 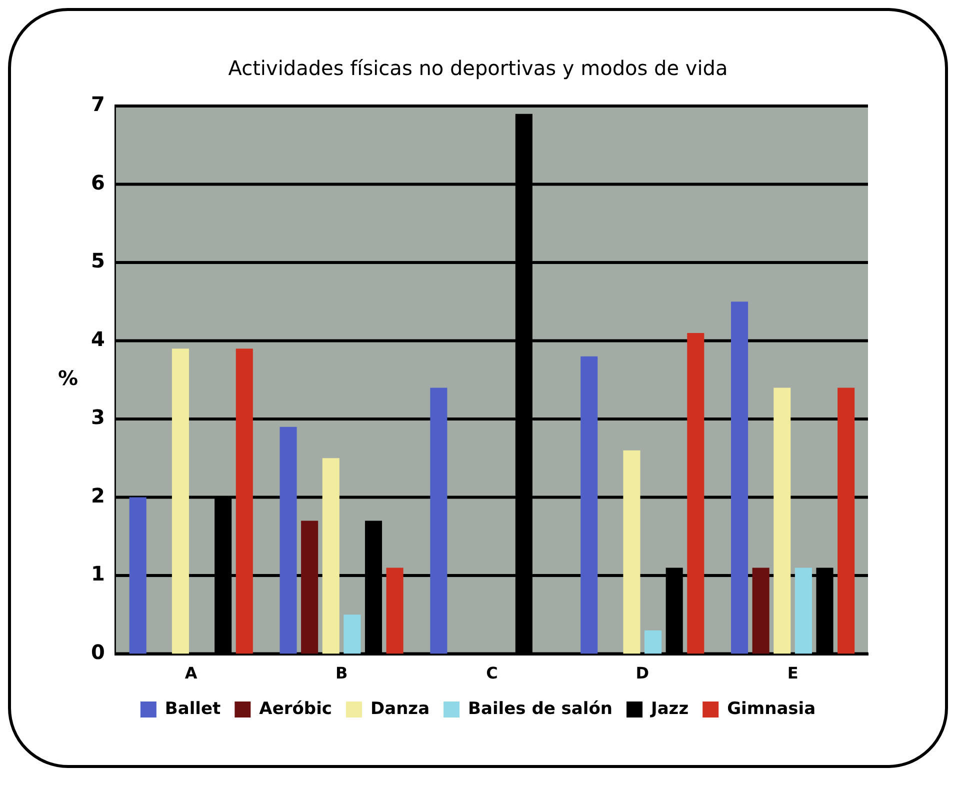 What do you see at coordinates (492, 673) in the screenshot?
I see `x-tick-label: C` at bounding box center [492, 673].